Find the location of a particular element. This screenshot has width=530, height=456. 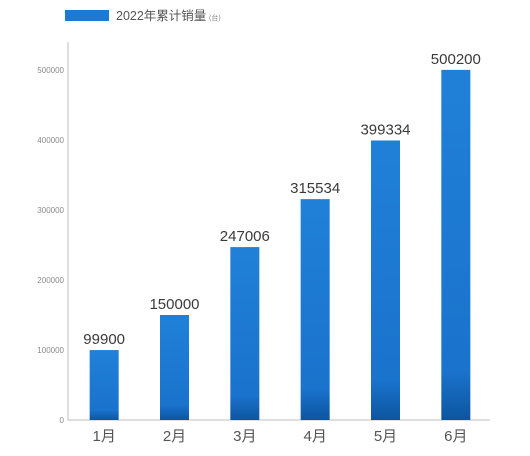

y-tick-label: 100000 is located at coordinates (50, 350).